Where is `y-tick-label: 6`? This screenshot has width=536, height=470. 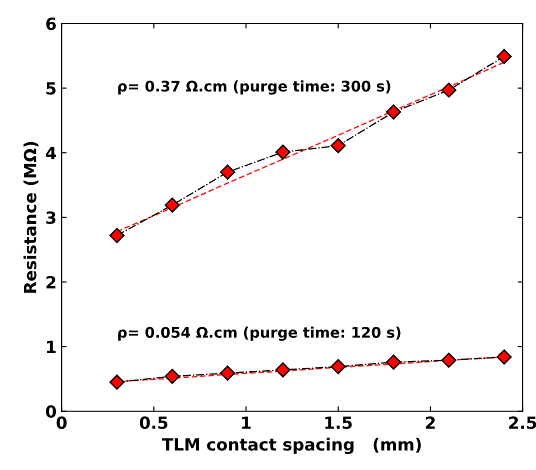 y-tick-label: 6 is located at coordinates (51, 23).